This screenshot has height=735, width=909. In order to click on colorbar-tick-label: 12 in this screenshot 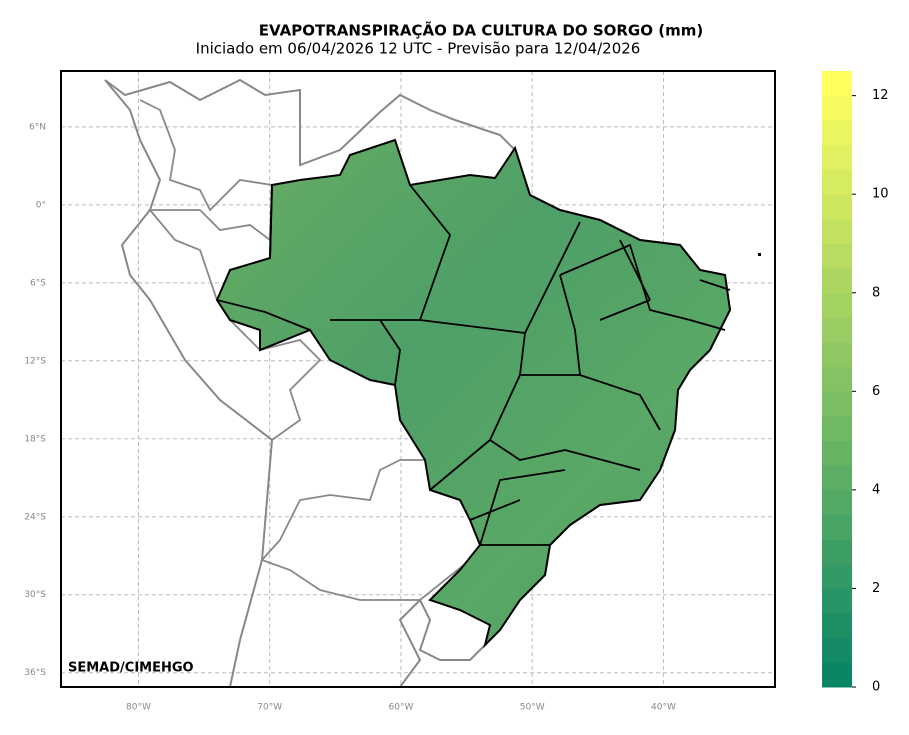, I will do `click(880, 95)`.